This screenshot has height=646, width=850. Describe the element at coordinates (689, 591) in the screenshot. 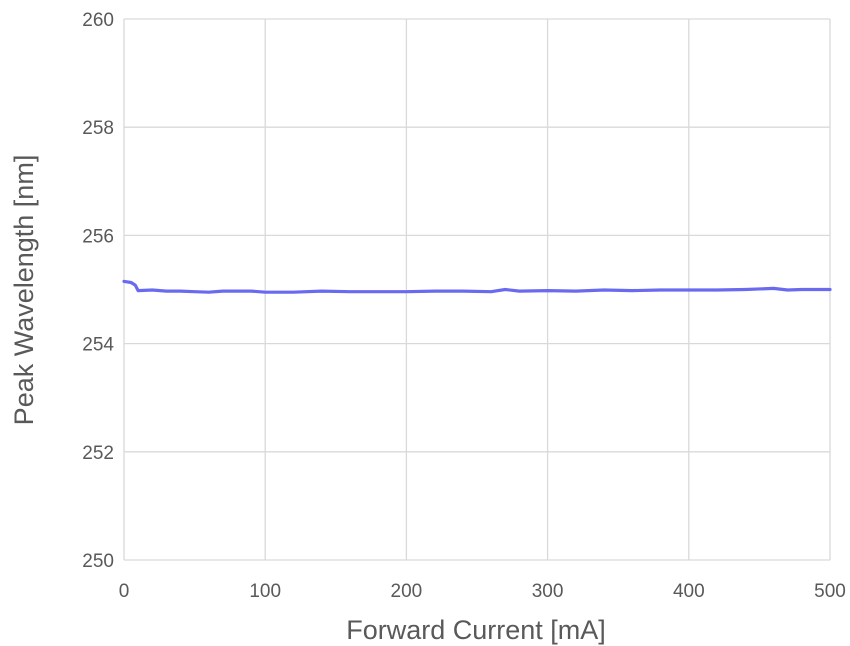

I see `x-tick-label: 400` at that location.